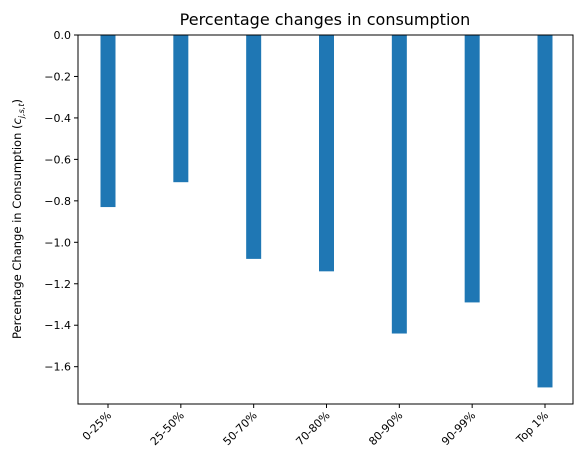 This screenshot has width=584, height=471. What do you see at coordinates (167, 428) in the screenshot?
I see `x-tick-label: 25-50%` at bounding box center [167, 428].